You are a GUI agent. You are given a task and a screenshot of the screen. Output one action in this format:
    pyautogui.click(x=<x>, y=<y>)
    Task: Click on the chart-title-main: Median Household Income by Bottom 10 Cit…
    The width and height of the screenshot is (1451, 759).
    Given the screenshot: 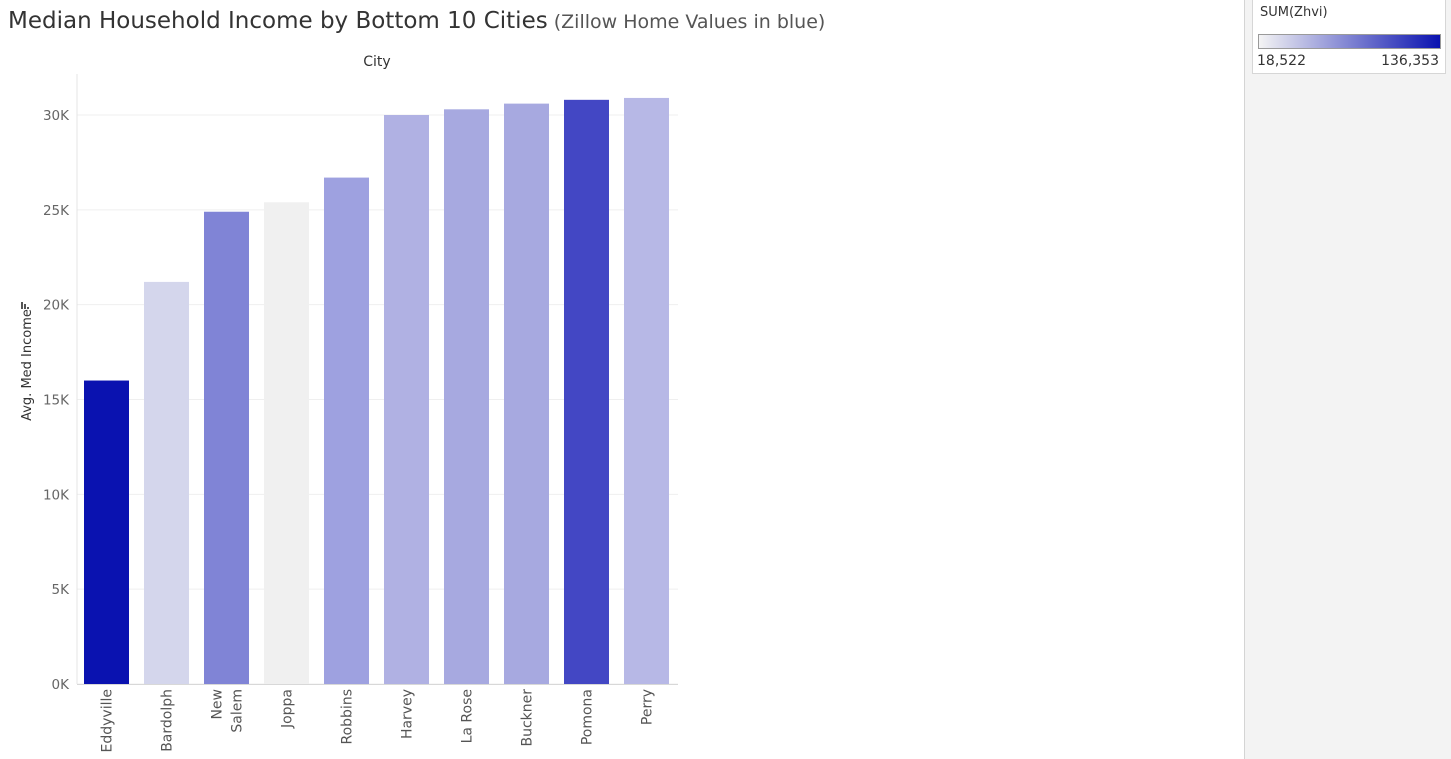 What is the action you would take?
    pyautogui.click(x=278, y=21)
    